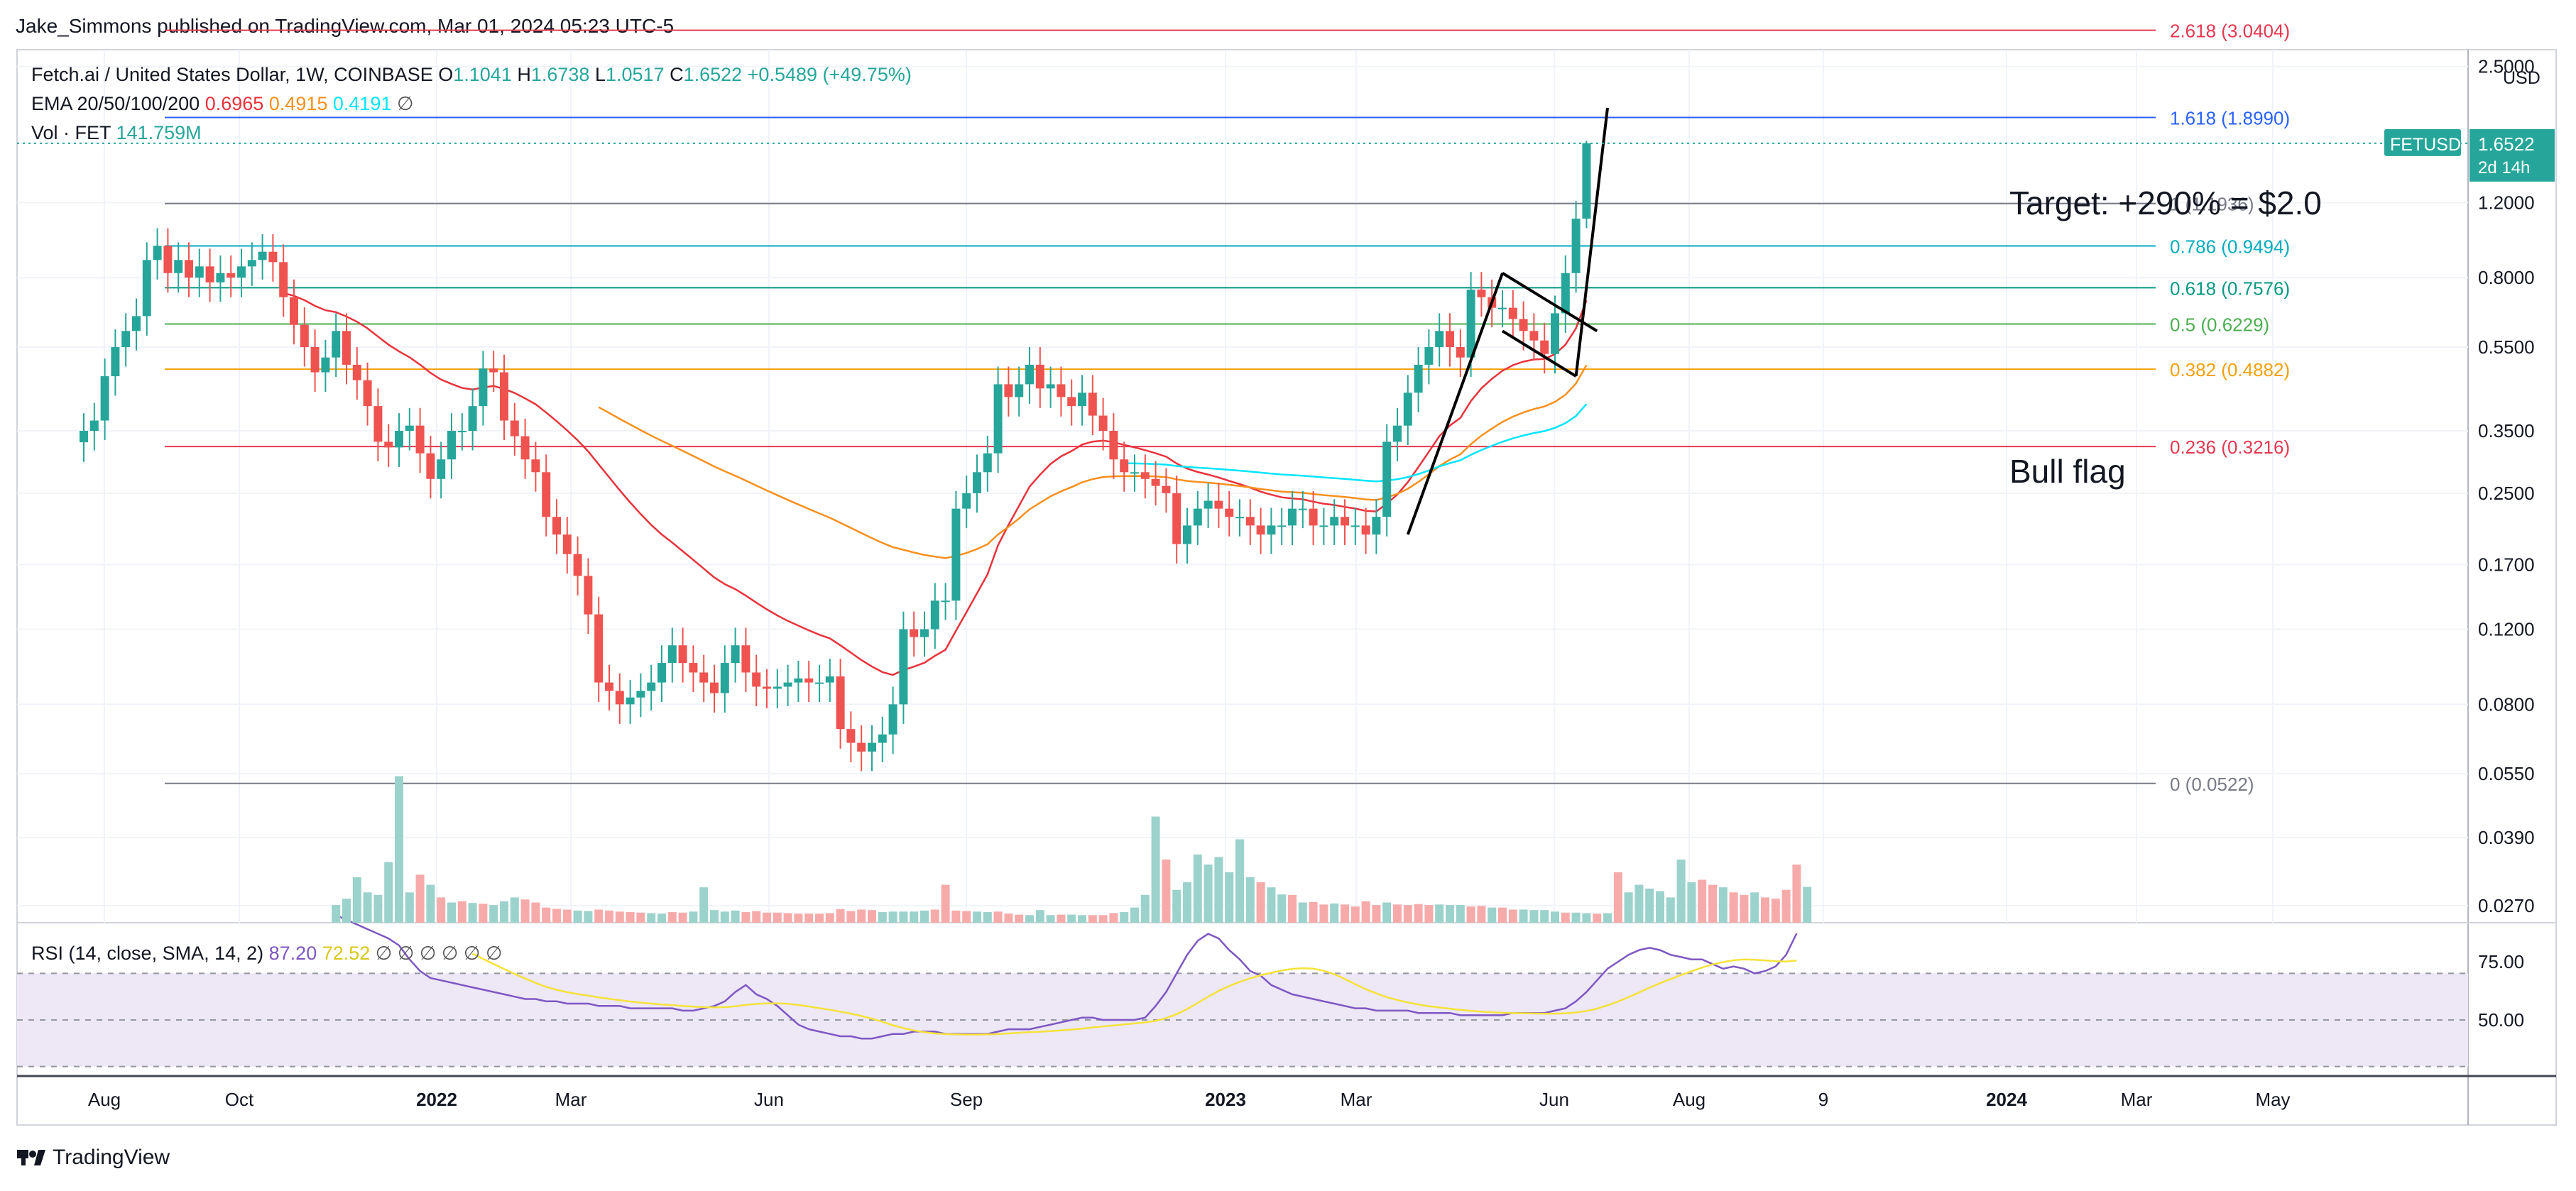  I want to click on last-price-badge, so click(2512, 155).